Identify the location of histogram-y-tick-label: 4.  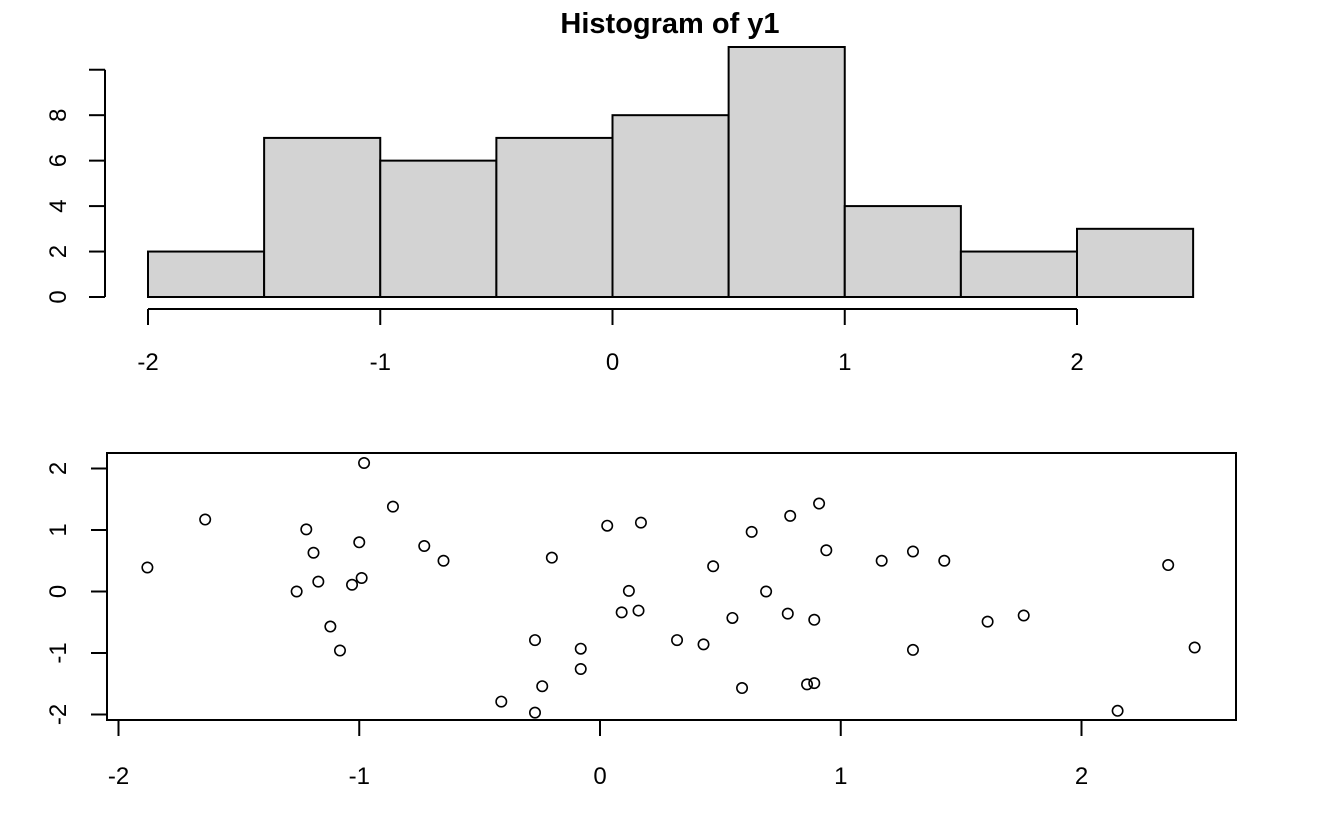
(58, 205).